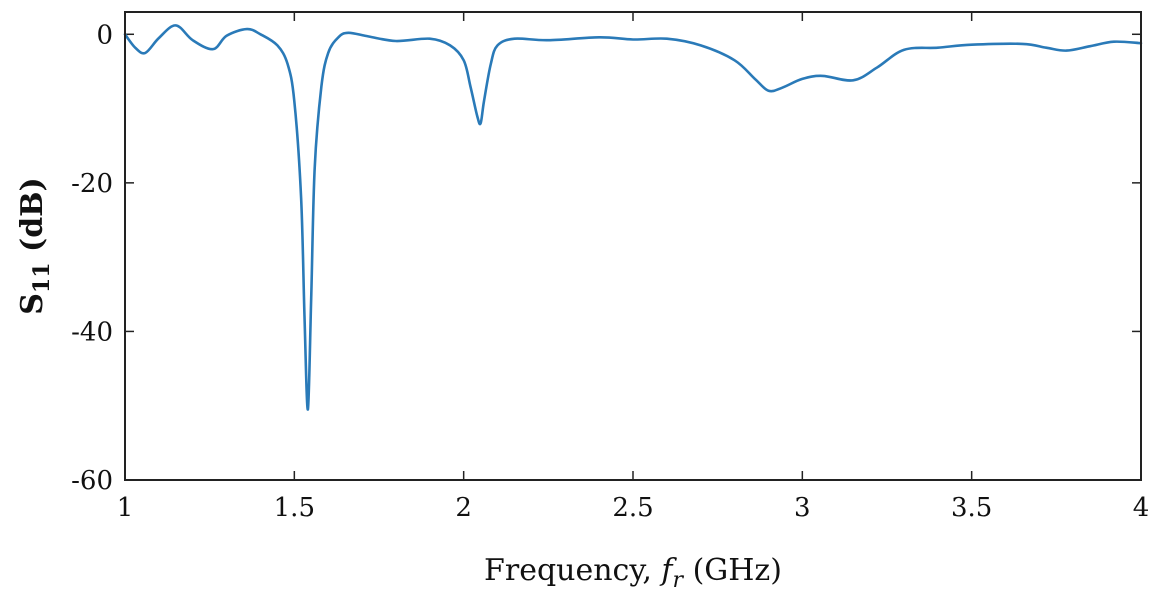  Describe the element at coordinates (92, 481) in the screenshot. I see `y-tick-label: -60` at that location.